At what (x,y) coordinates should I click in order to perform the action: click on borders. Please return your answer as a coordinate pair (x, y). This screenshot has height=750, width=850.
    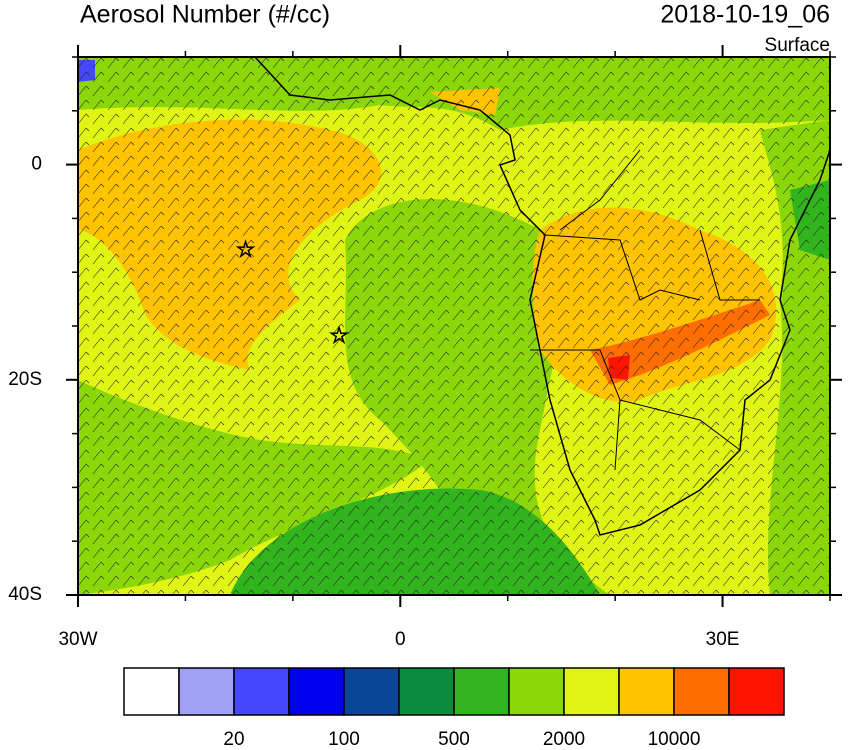
    Looking at the image, I should click on (645, 310).